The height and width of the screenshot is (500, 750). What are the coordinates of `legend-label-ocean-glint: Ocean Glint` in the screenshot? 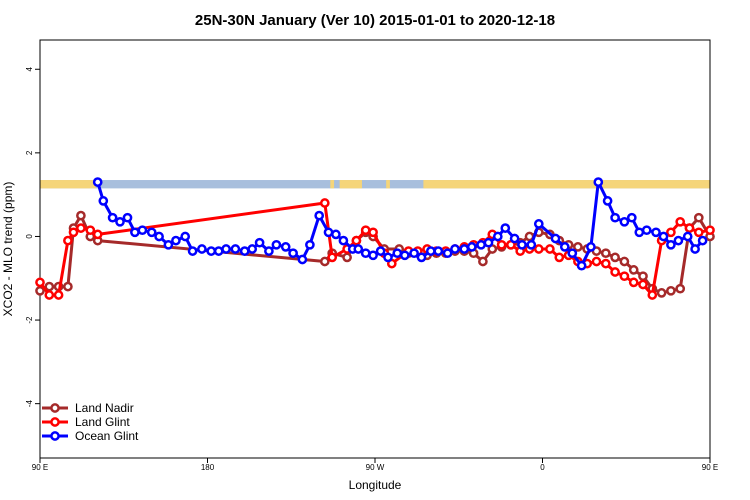 It's located at (107, 436).